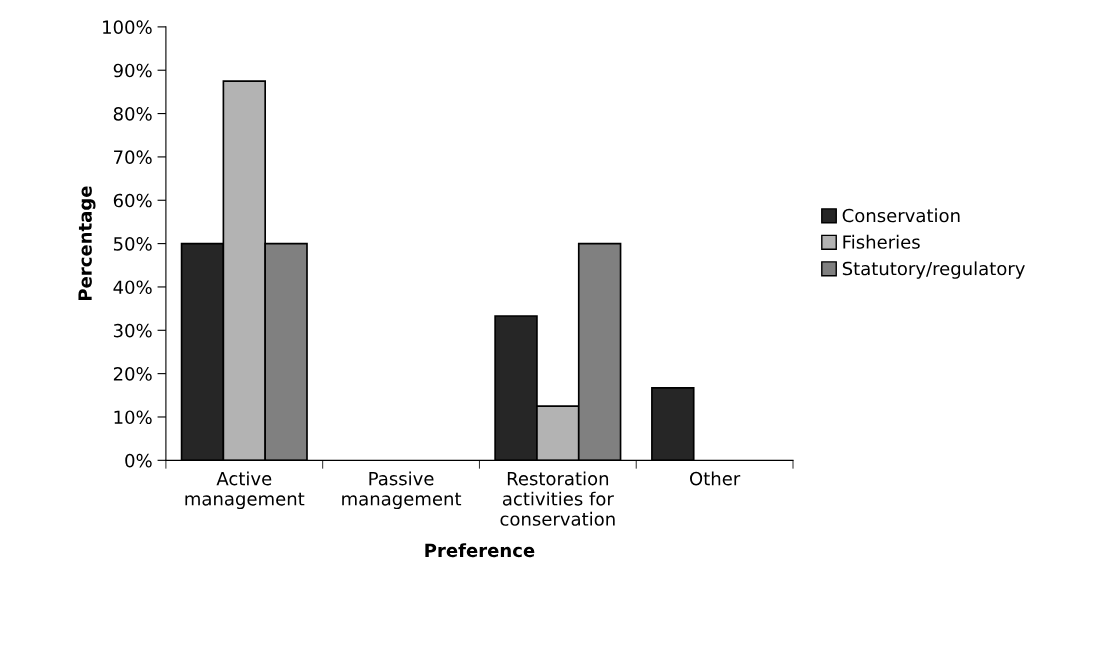 This screenshot has width=1106, height=672. Describe the element at coordinates (132, 70) in the screenshot. I see `y-tick-label: 90%` at that location.